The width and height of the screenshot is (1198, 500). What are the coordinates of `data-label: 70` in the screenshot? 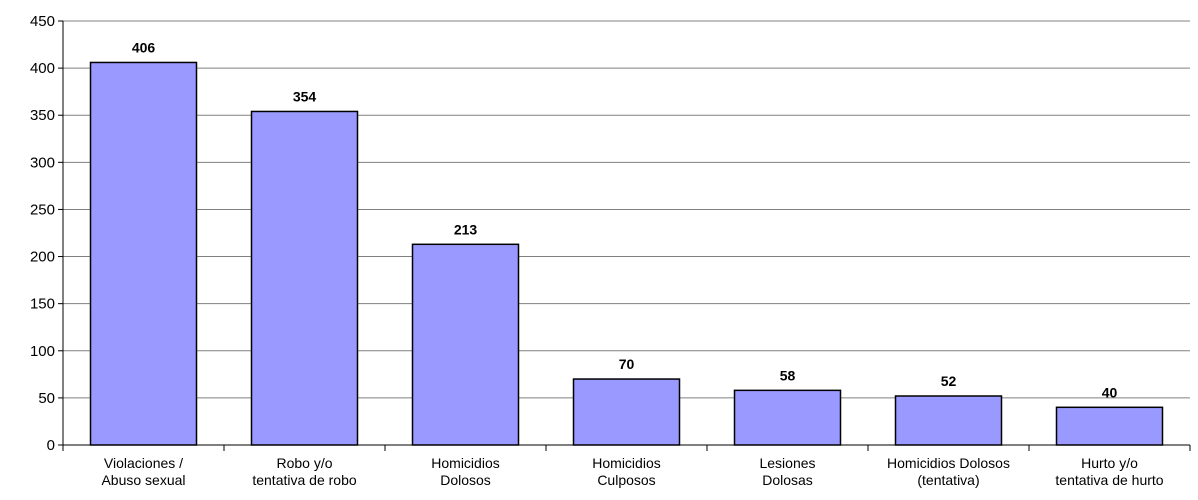 It's located at (627, 364).